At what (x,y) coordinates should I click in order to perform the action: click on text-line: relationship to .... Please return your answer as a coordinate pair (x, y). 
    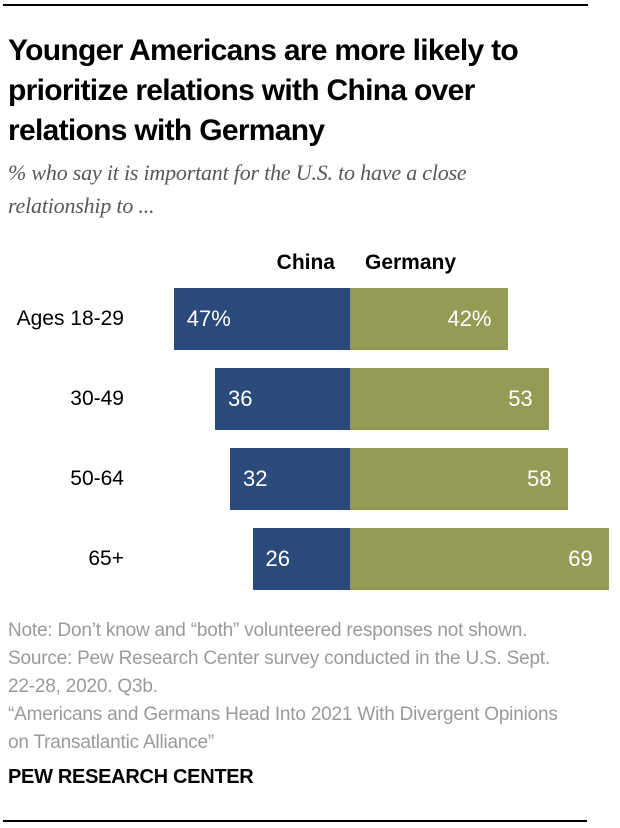
    Looking at the image, I should click on (81, 205).